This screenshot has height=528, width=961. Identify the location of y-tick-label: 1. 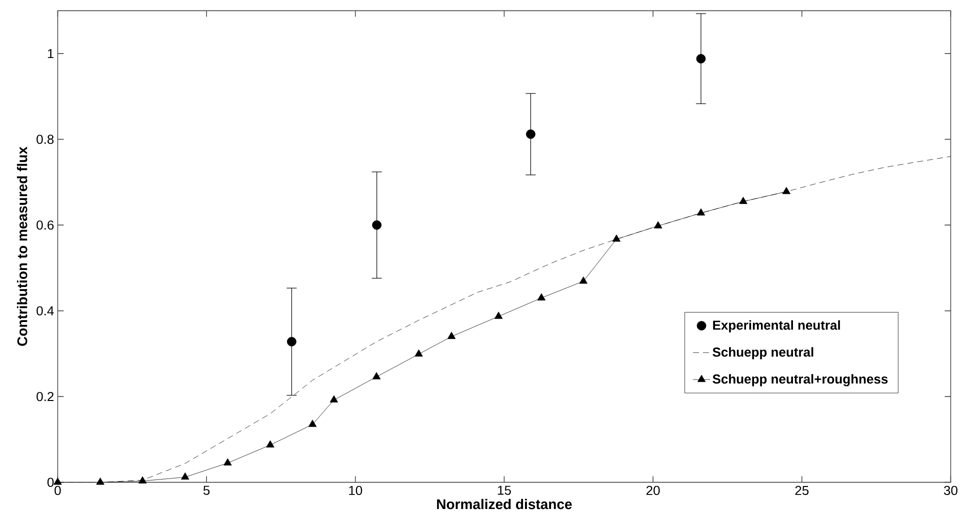
(51, 53).